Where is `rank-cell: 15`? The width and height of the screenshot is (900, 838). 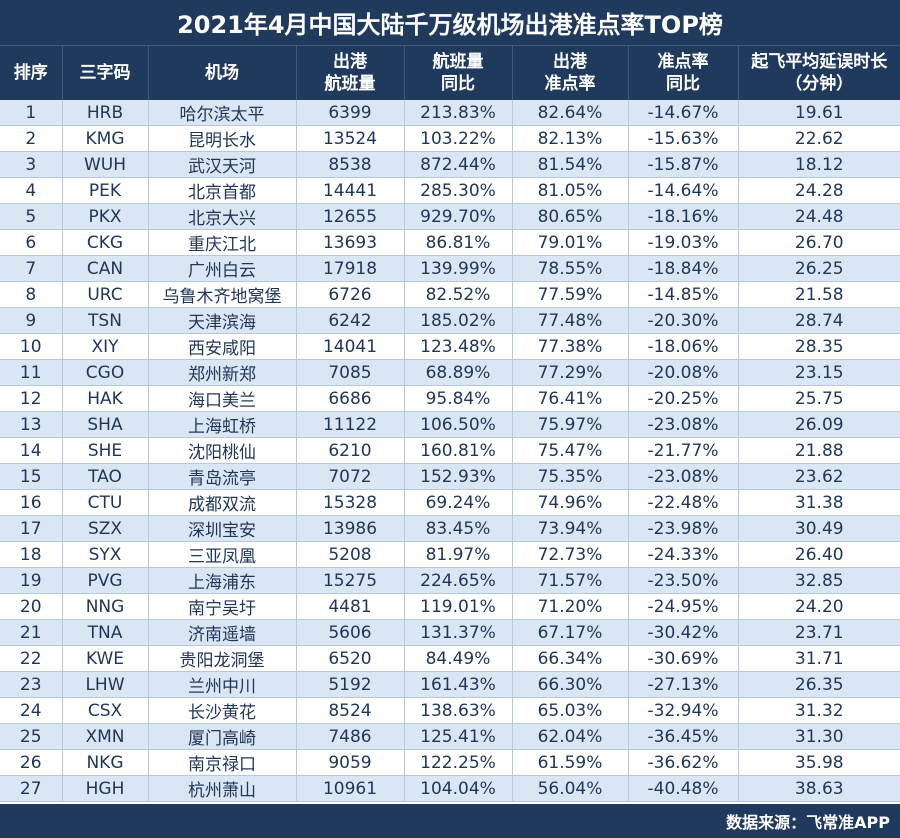
rank-cell: 15 is located at coordinates (31, 476).